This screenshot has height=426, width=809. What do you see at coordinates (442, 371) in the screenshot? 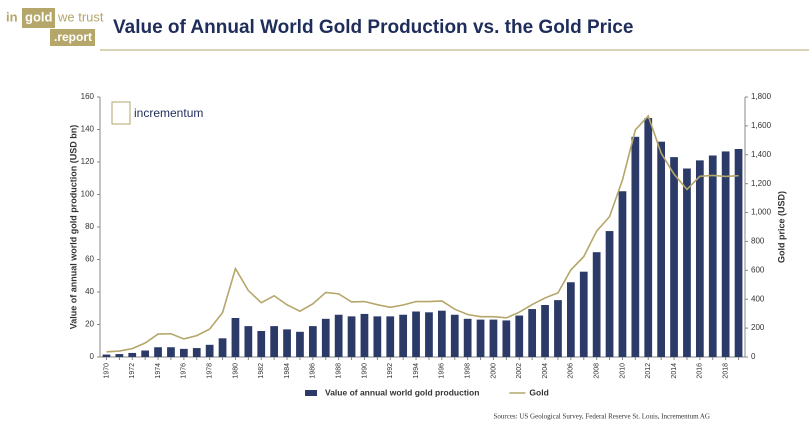
I see `x-tick-label: 1996` at bounding box center [442, 371].